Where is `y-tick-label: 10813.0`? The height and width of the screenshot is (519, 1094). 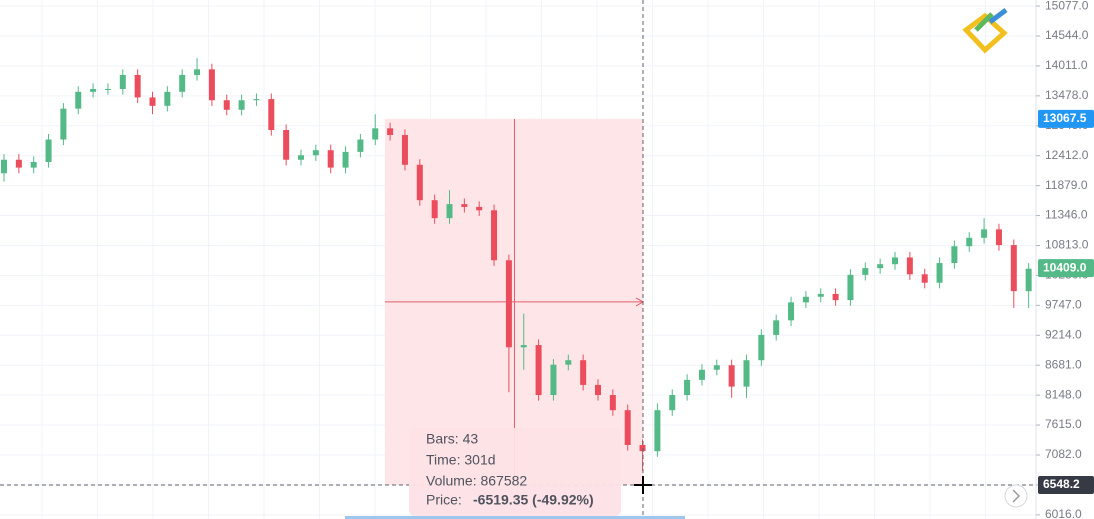 y-tick-label: 10813.0 is located at coordinates (1067, 245).